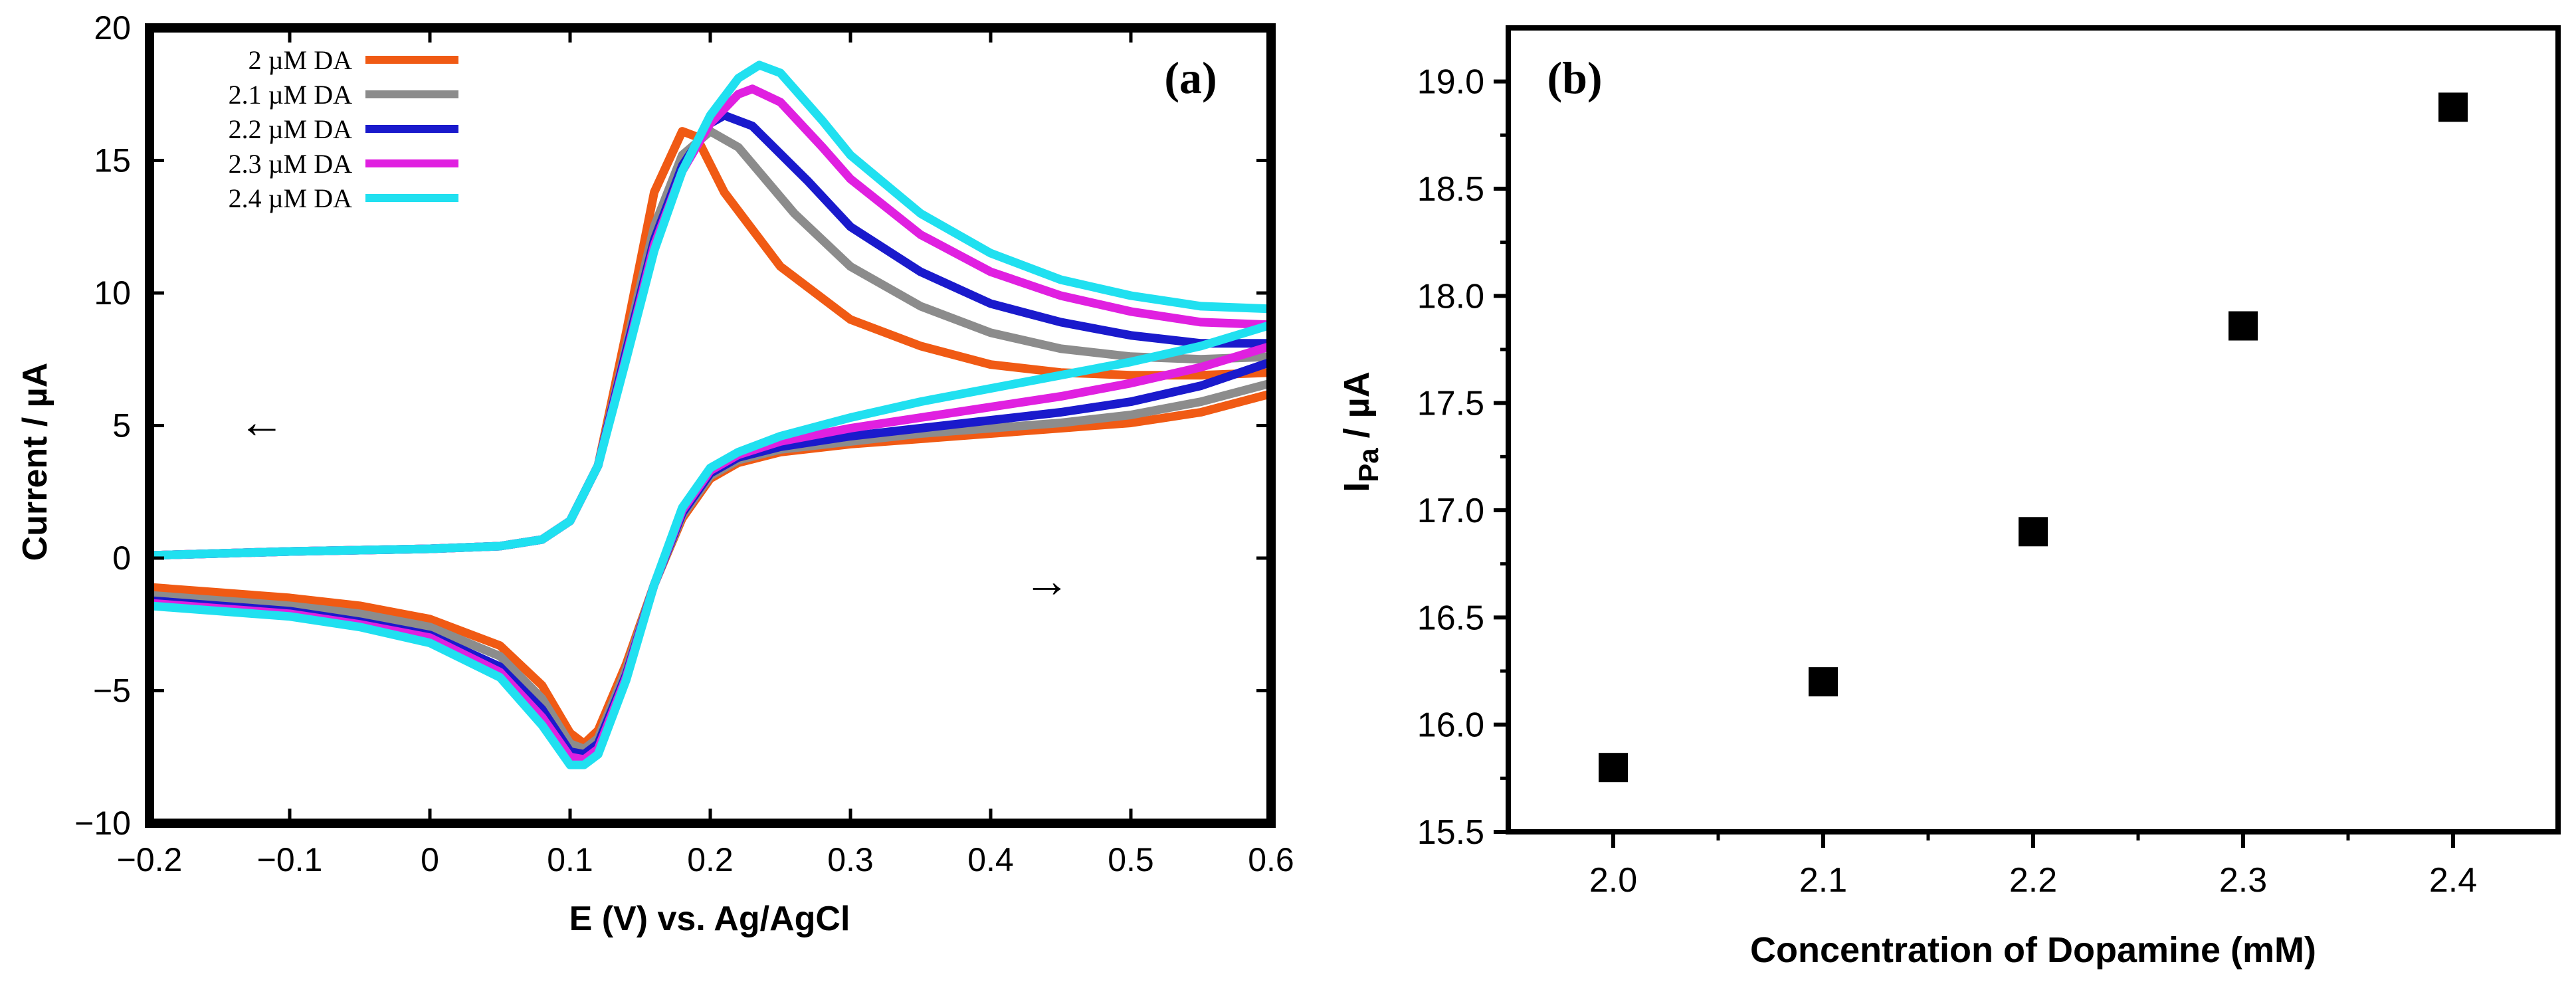  Describe the element at coordinates (113, 293) in the screenshot. I see `y-tick-label: 10` at that location.